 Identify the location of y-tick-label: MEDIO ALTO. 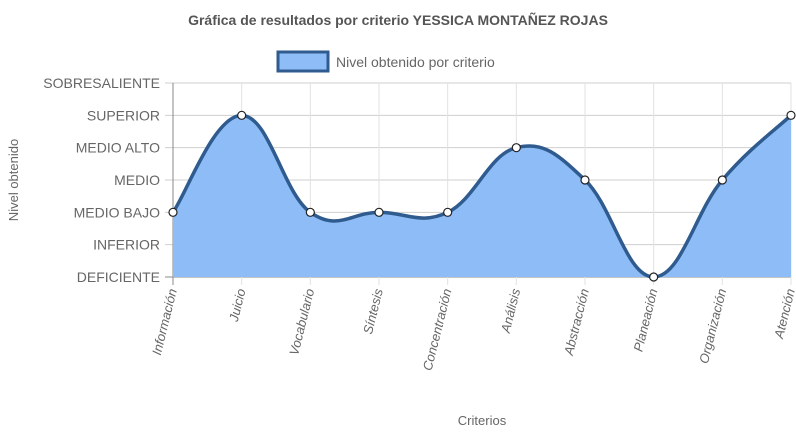
(118, 148).